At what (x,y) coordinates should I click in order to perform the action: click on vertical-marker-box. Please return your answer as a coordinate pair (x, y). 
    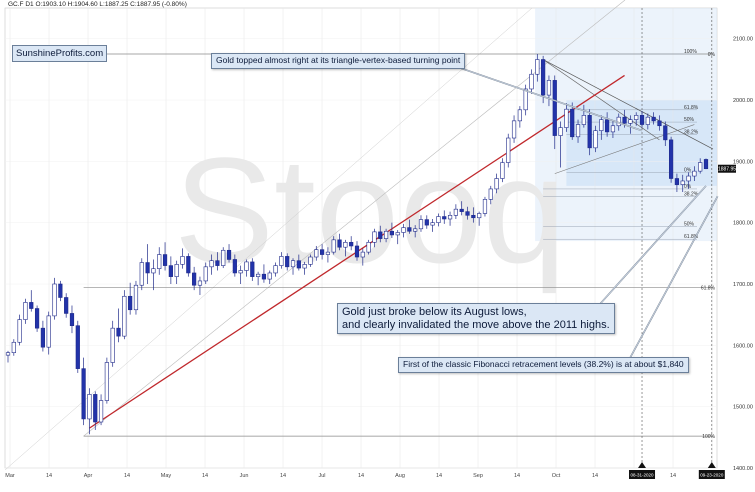
    Looking at the image, I should click on (642, 474).